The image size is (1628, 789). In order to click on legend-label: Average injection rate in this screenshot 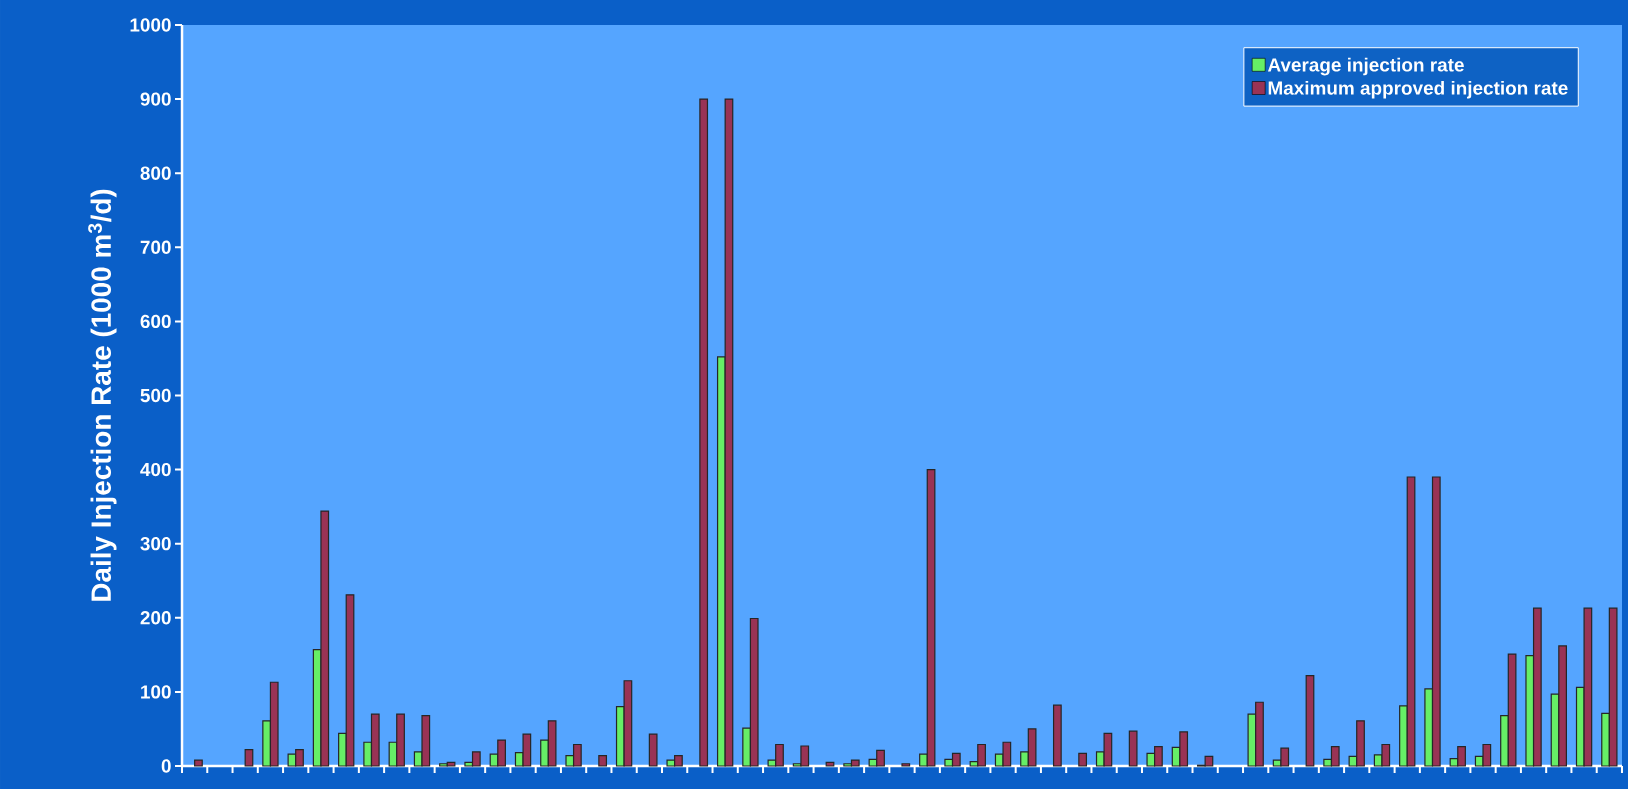, I will do `click(1365, 66)`.